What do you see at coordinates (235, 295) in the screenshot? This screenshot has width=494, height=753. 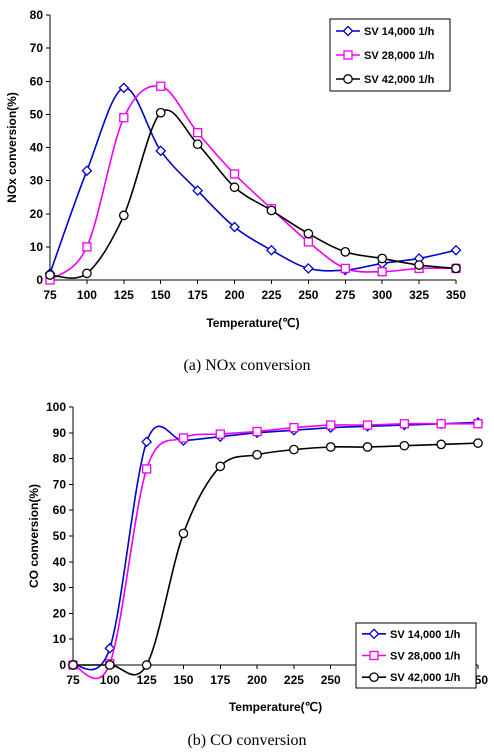 I see `nox-x-tick-label: 200` at bounding box center [235, 295].